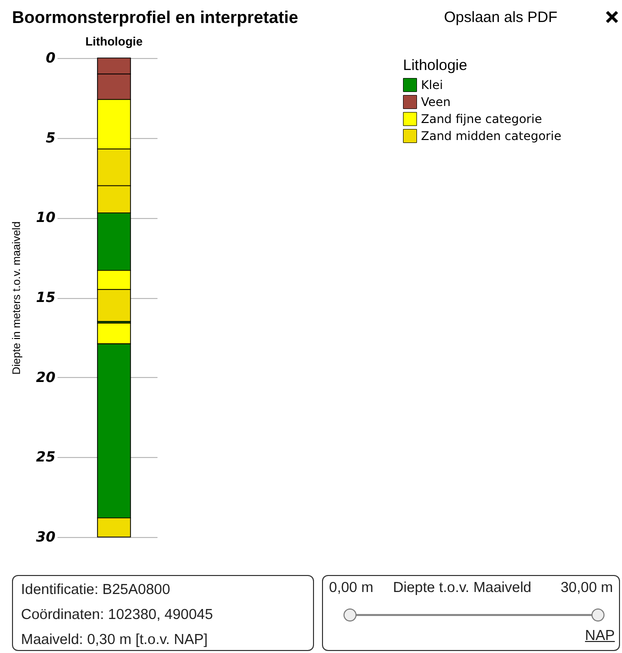  I want to click on legend-label: Zand midden categorie, so click(491, 136).